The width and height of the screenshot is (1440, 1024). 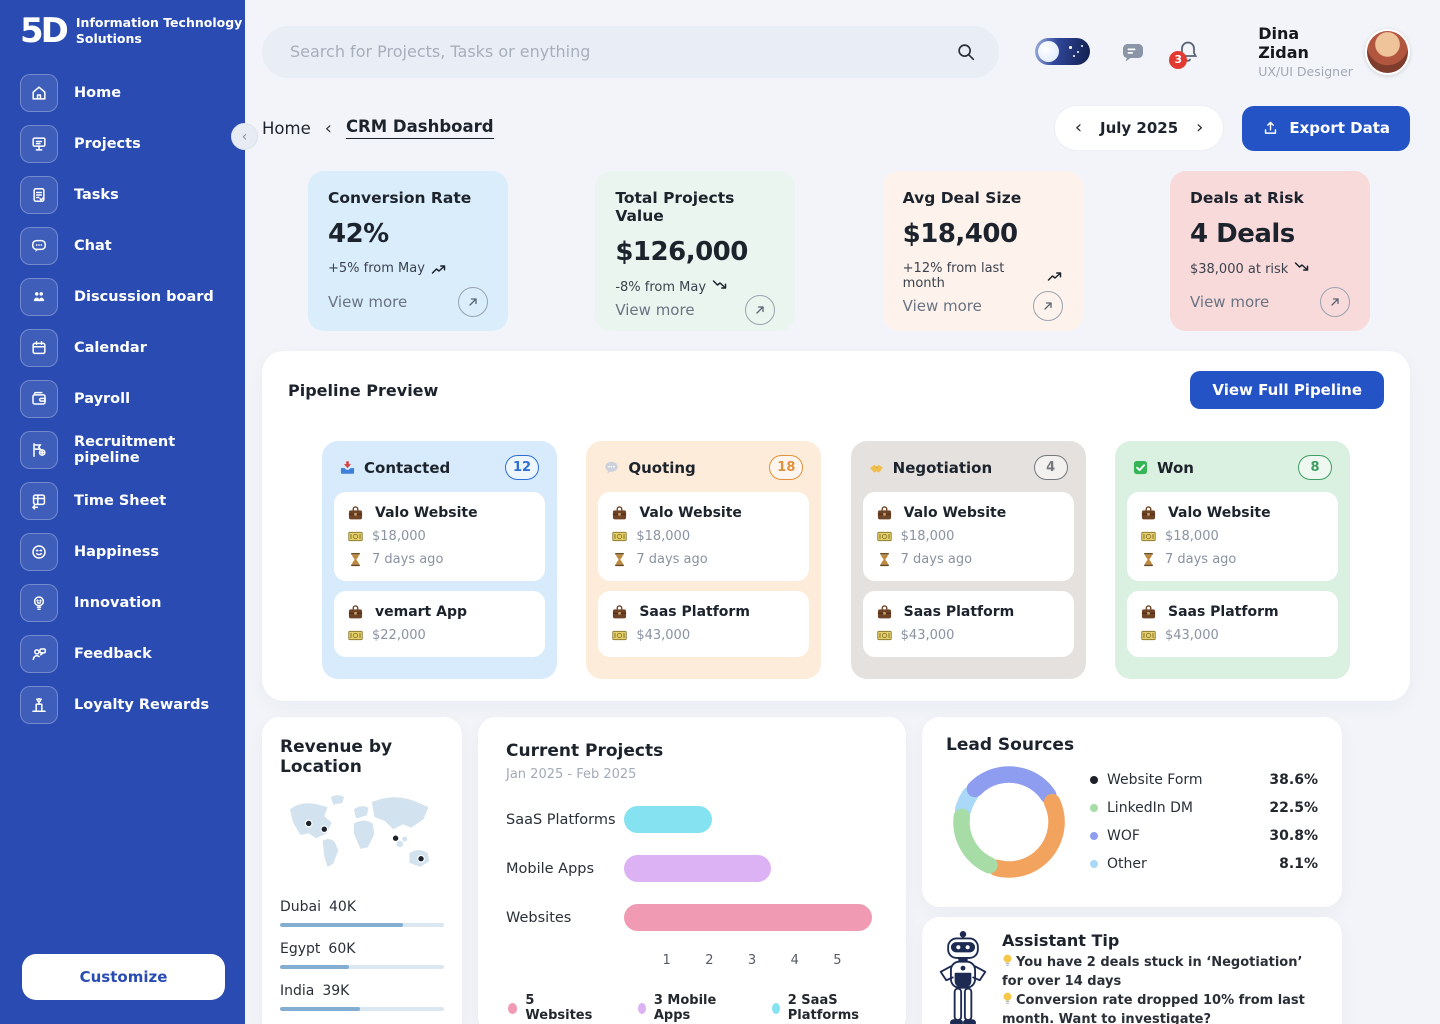 What do you see at coordinates (1270, 269) in the screenshot?
I see `kpi-delta: $38,000 at risk` at bounding box center [1270, 269].